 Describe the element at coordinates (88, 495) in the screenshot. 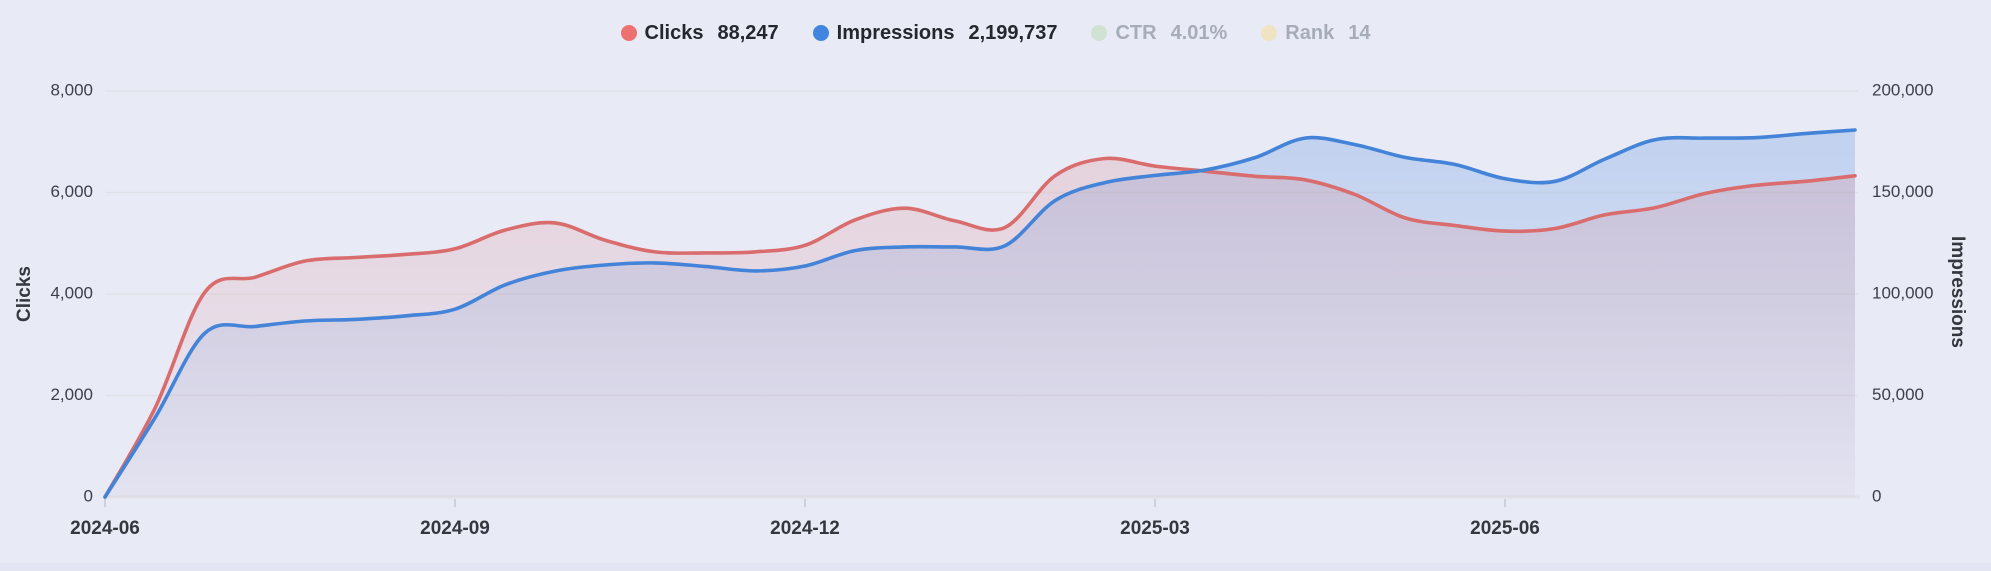

I see `left-tick-0: 0` at that location.